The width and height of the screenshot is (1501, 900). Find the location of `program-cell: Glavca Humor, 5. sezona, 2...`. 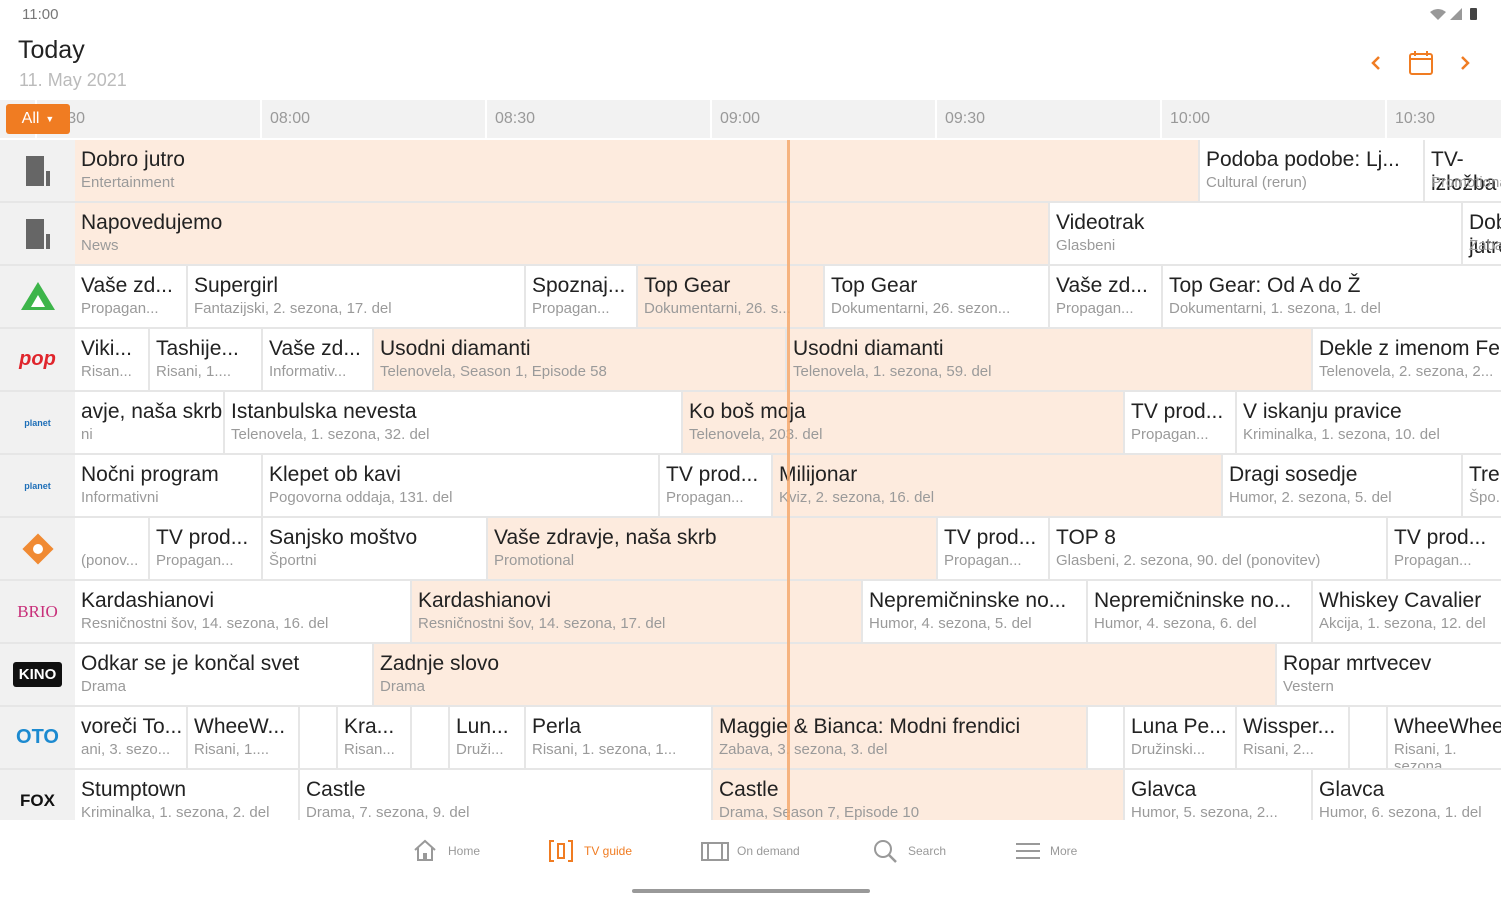

program-cell: Glavca Humor, 5. sezona, 2... is located at coordinates (1218, 795).